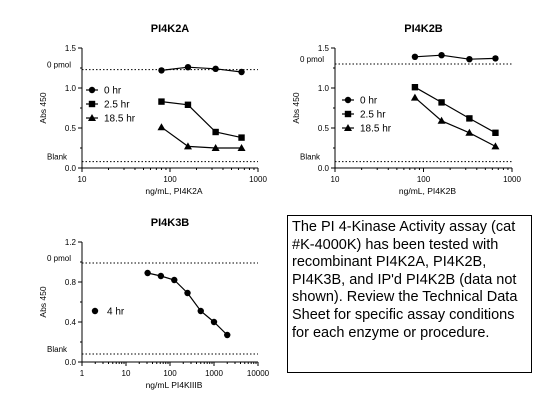 This screenshot has width=556, height=407. What do you see at coordinates (423, 29) in the screenshot?
I see `chart-title: PI4K2B` at bounding box center [423, 29].